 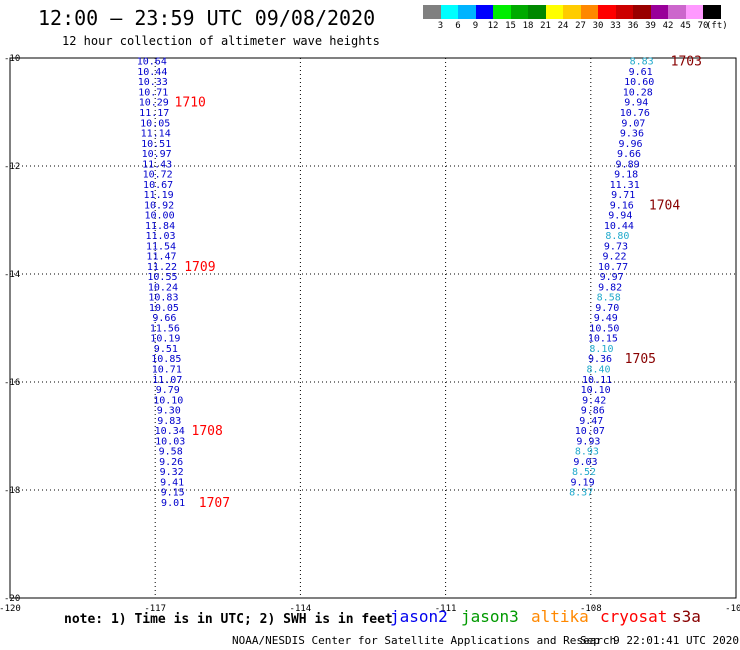 I want to click on swh-value: 10.92, so click(x=159, y=205).